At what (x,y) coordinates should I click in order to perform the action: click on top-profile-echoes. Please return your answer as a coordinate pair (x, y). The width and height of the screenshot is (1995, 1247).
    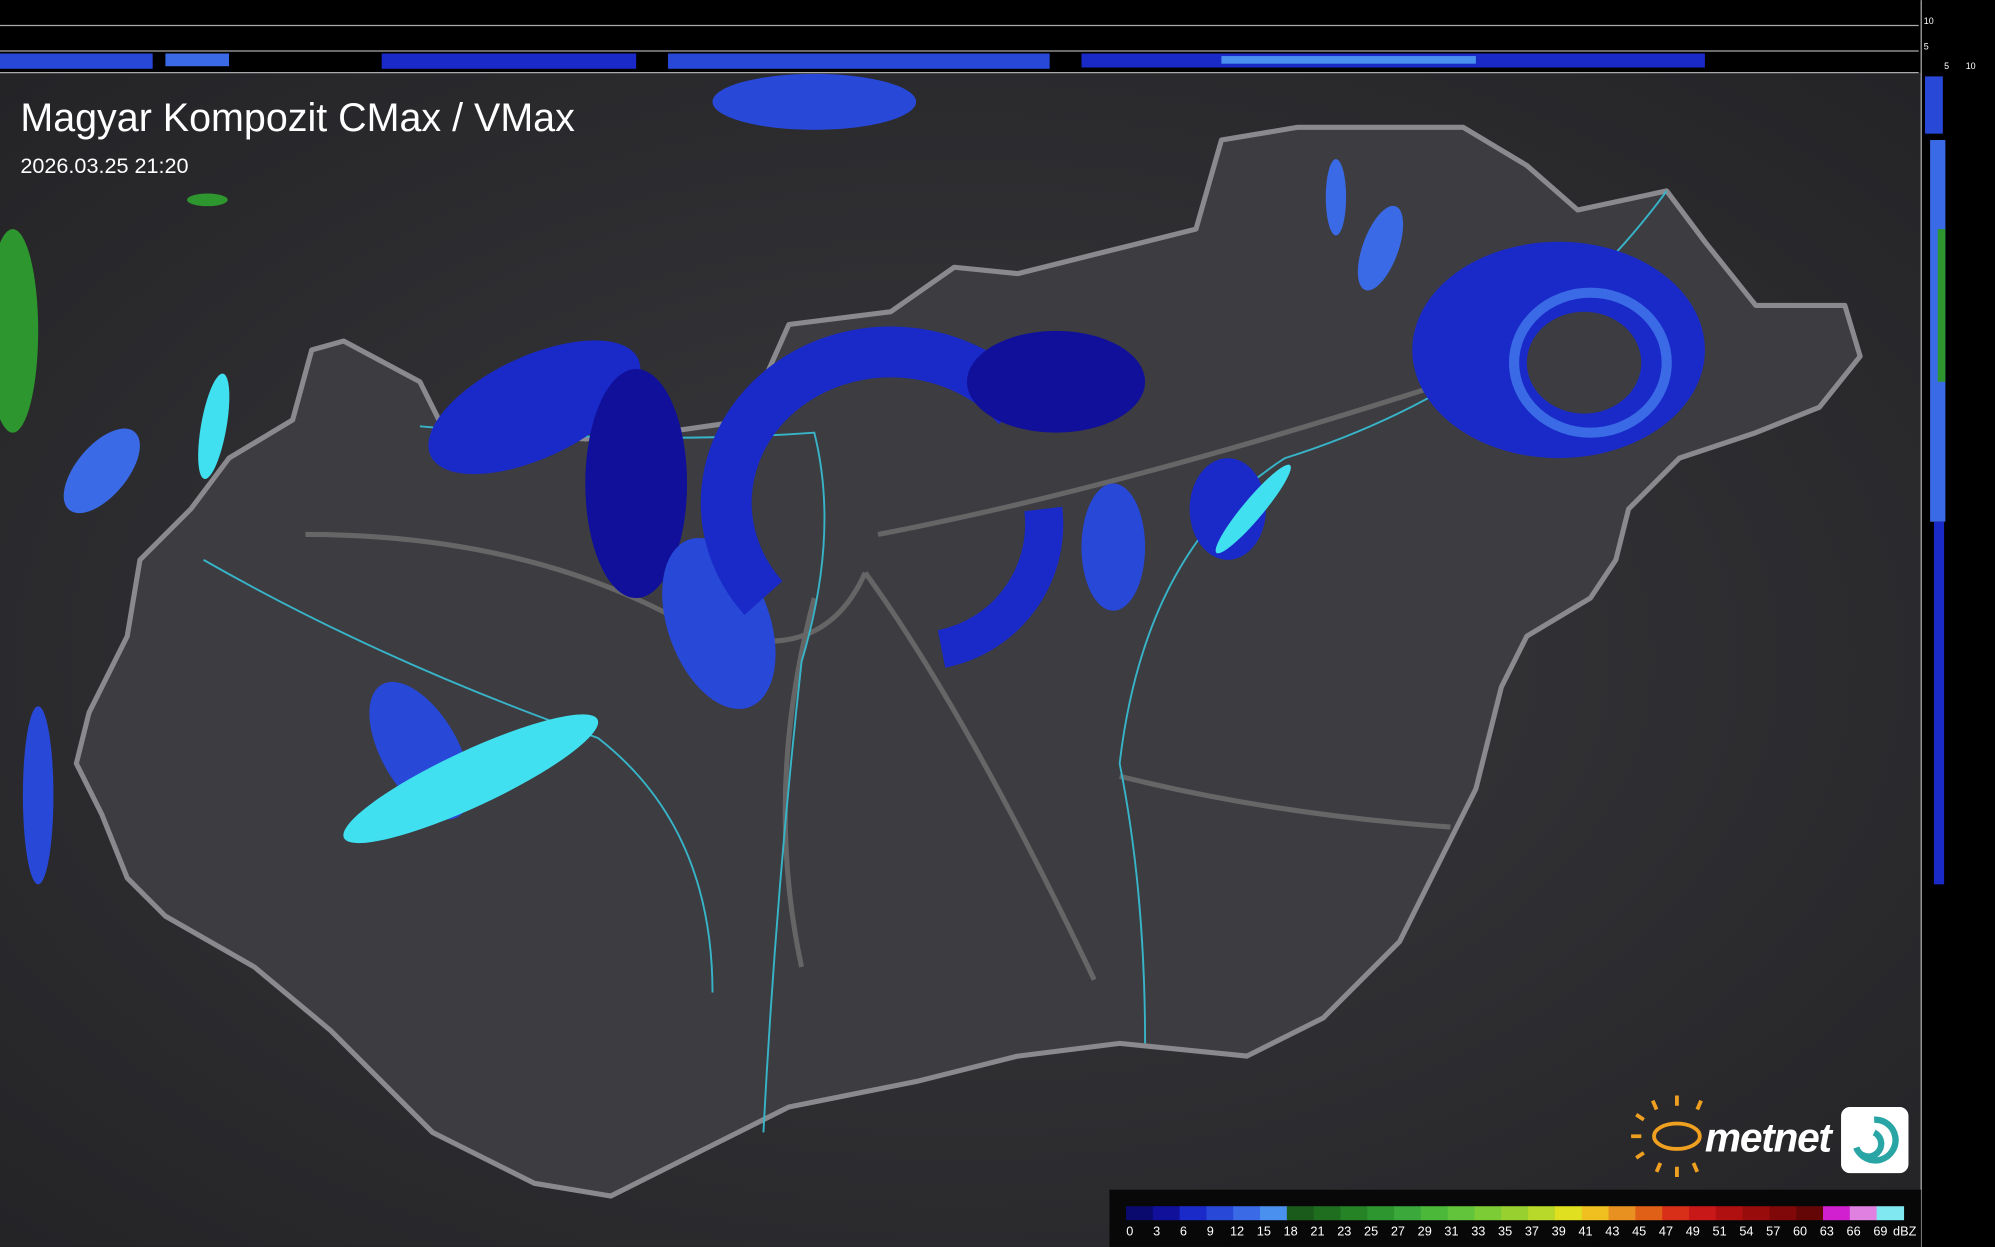
    Looking at the image, I should click on (852, 61).